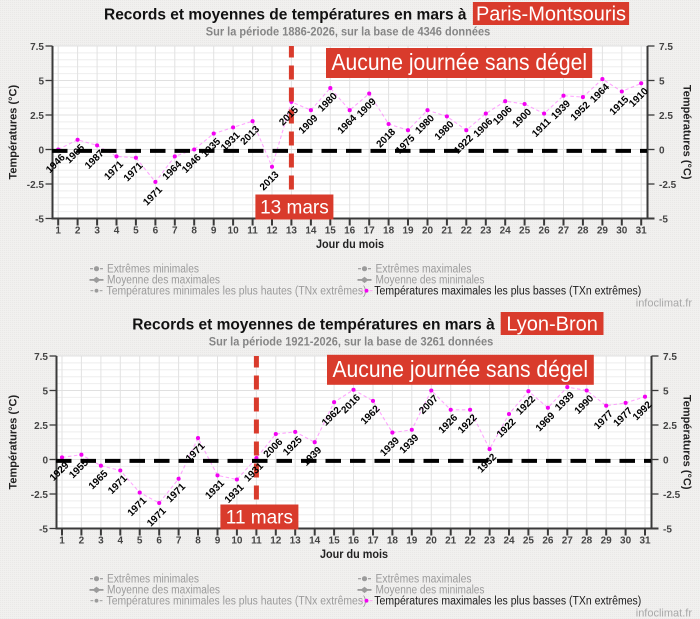  I want to click on svg-text: 11 mars, so click(259, 517).